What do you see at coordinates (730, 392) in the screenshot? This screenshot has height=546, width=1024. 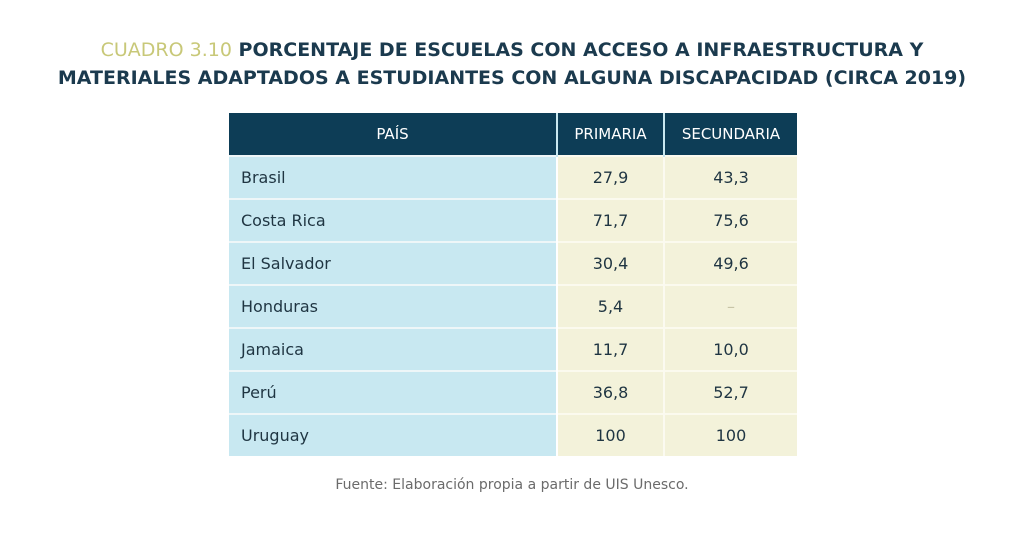 I see `secundaria-cell: 52,7` at bounding box center [730, 392].